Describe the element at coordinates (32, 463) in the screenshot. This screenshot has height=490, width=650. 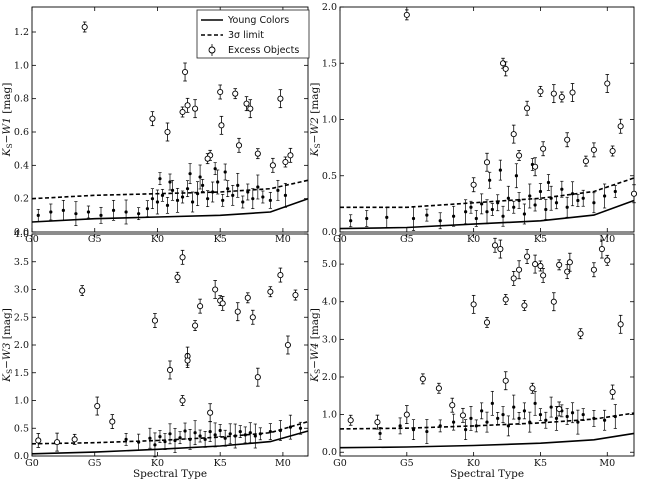
I see `x-tick-label: G0` at that location.